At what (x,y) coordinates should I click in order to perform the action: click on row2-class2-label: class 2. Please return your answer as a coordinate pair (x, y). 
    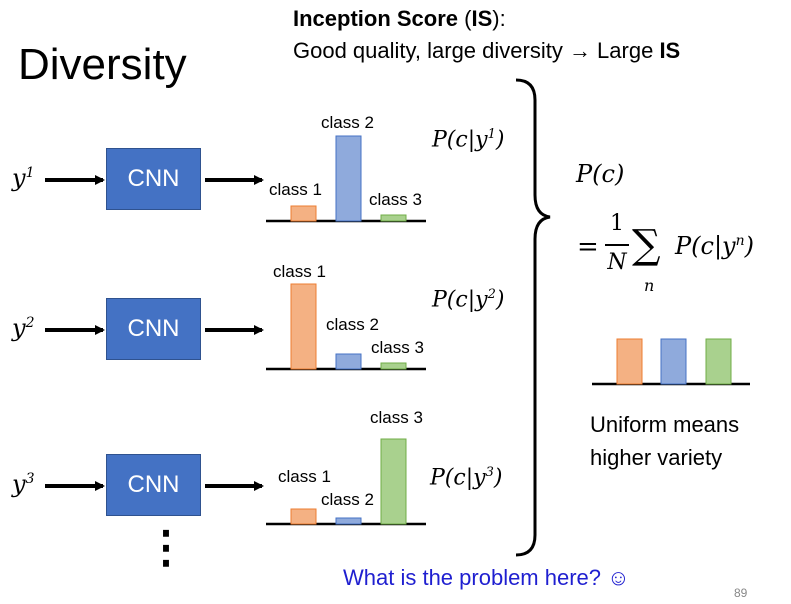
    Looking at the image, I should click on (352, 324).